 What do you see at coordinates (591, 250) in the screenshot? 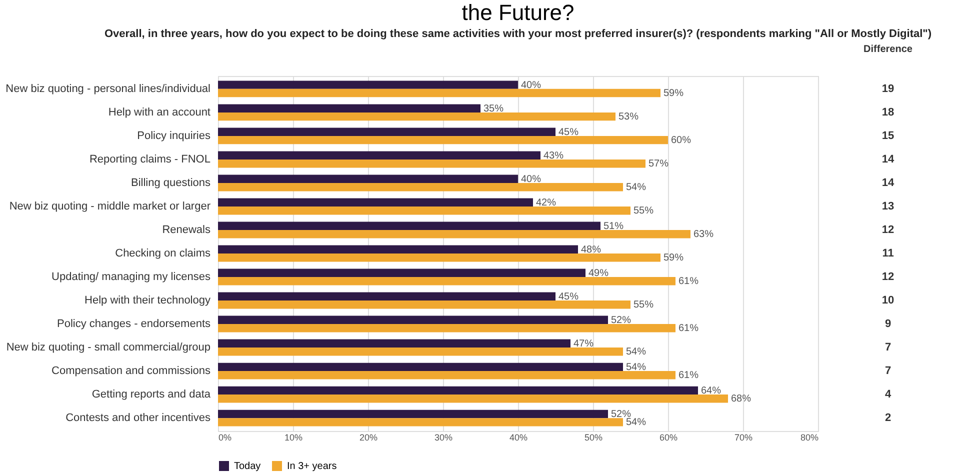
I see `data-label: 48%` at bounding box center [591, 250].